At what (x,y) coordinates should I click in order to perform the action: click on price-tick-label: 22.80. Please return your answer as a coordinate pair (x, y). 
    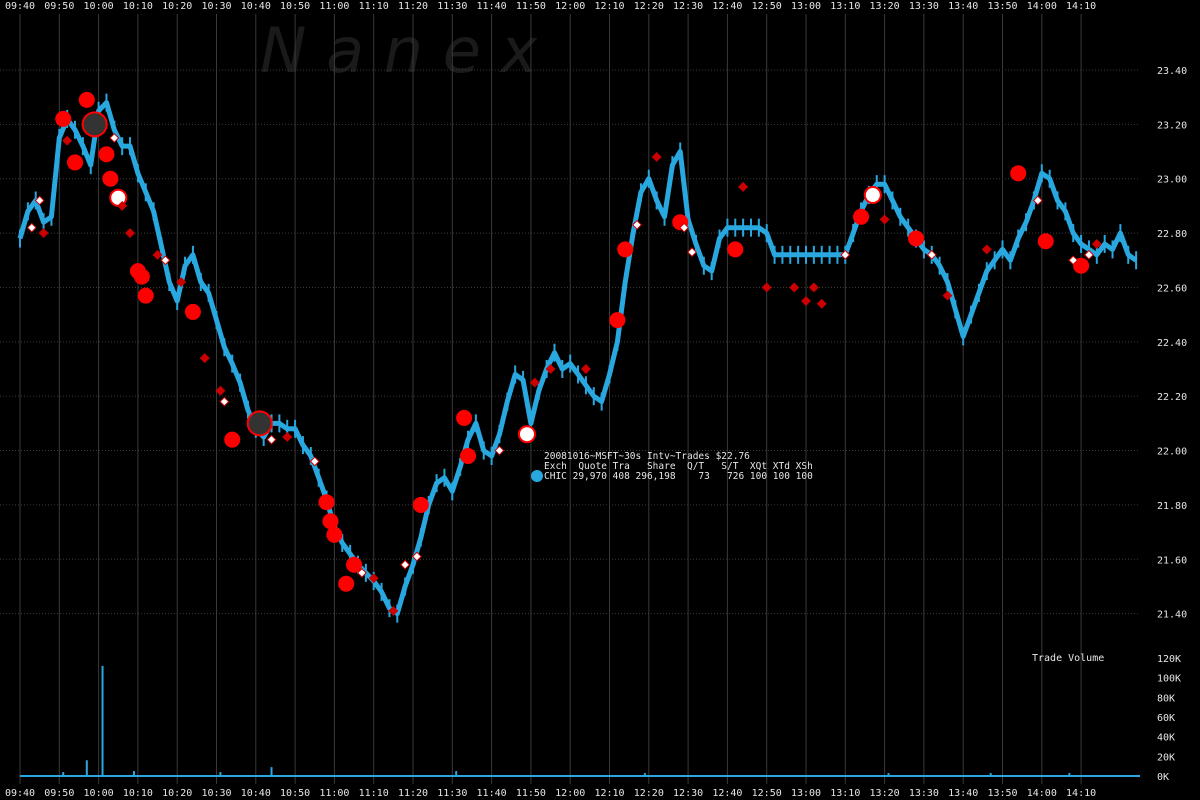
    Looking at the image, I should click on (1172, 234).